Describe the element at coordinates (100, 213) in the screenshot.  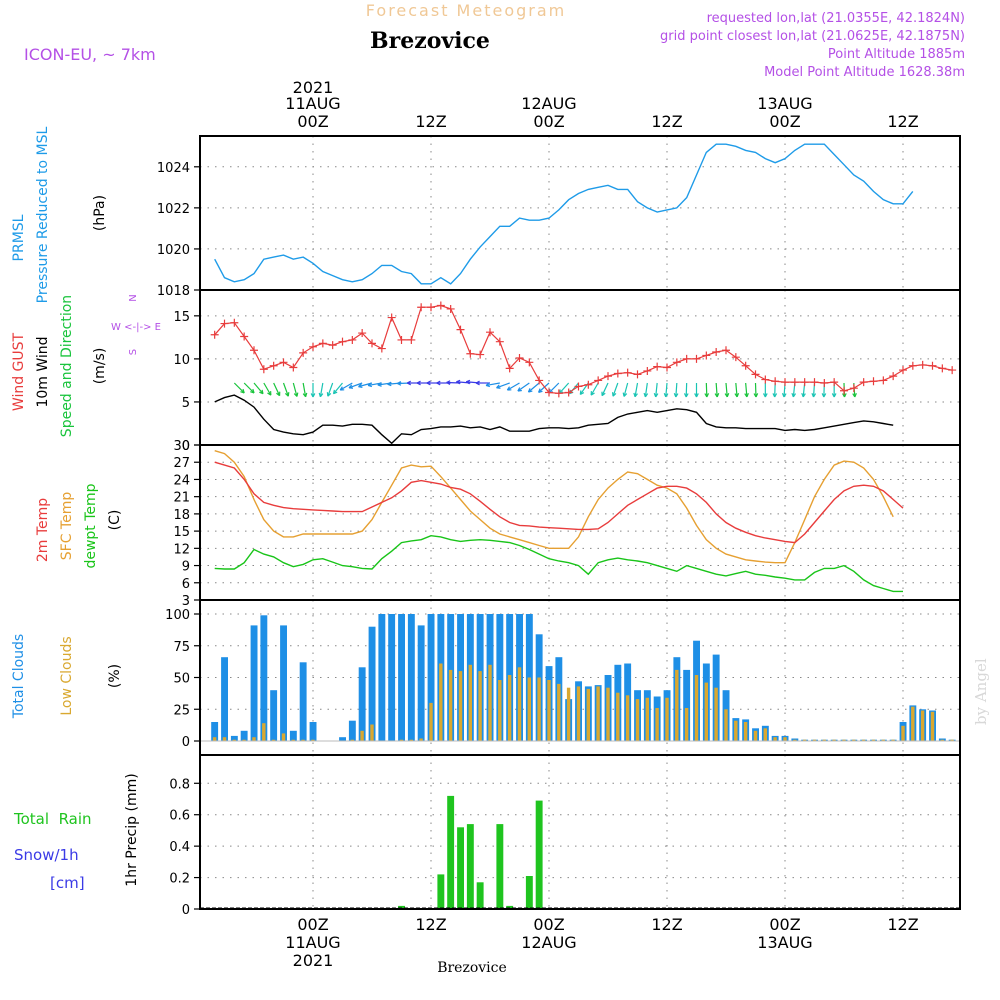
I see `pressure-ylabel-3: (hPa)` at that location.